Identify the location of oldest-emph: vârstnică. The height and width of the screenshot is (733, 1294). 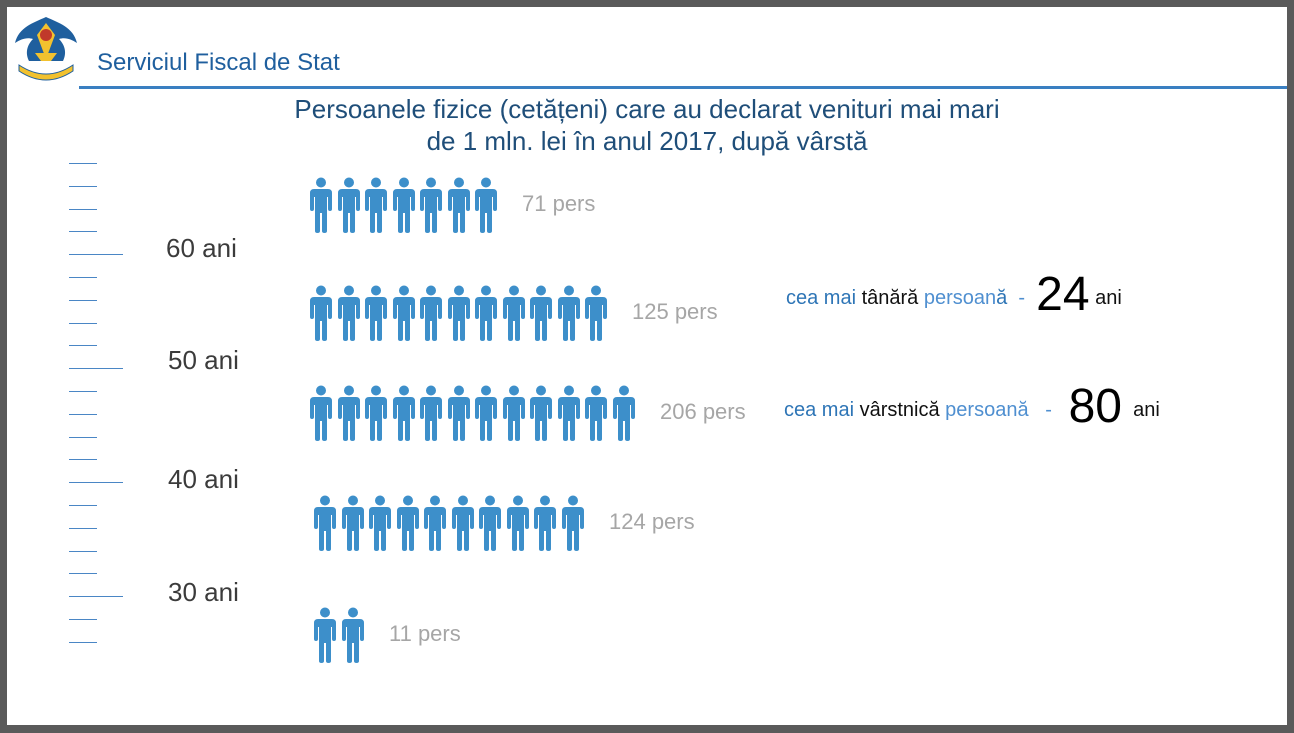
(899, 410).